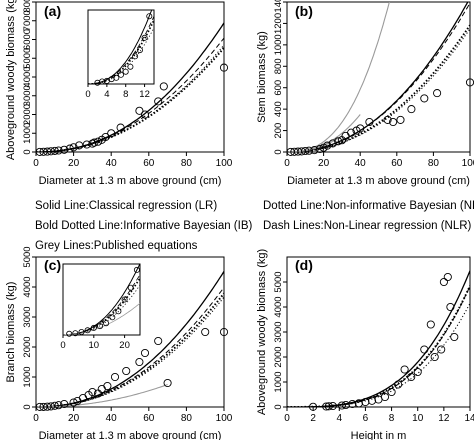 The width and height of the screenshot is (474, 440). Describe the element at coordinates (126, 206) in the screenshot. I see `legend-solid-line: Solid Line:Classical regression (LR)` at that location.